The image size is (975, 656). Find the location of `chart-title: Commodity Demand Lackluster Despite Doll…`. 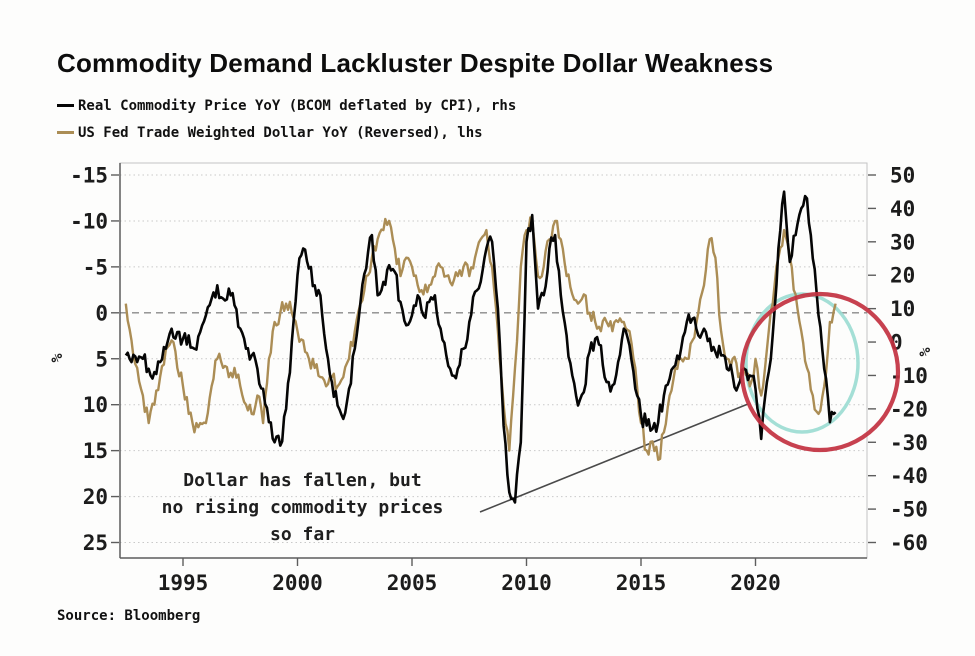

chart-title: Commodity Demand Lackluster Despite Doll… is located at coordinates (415, 63).